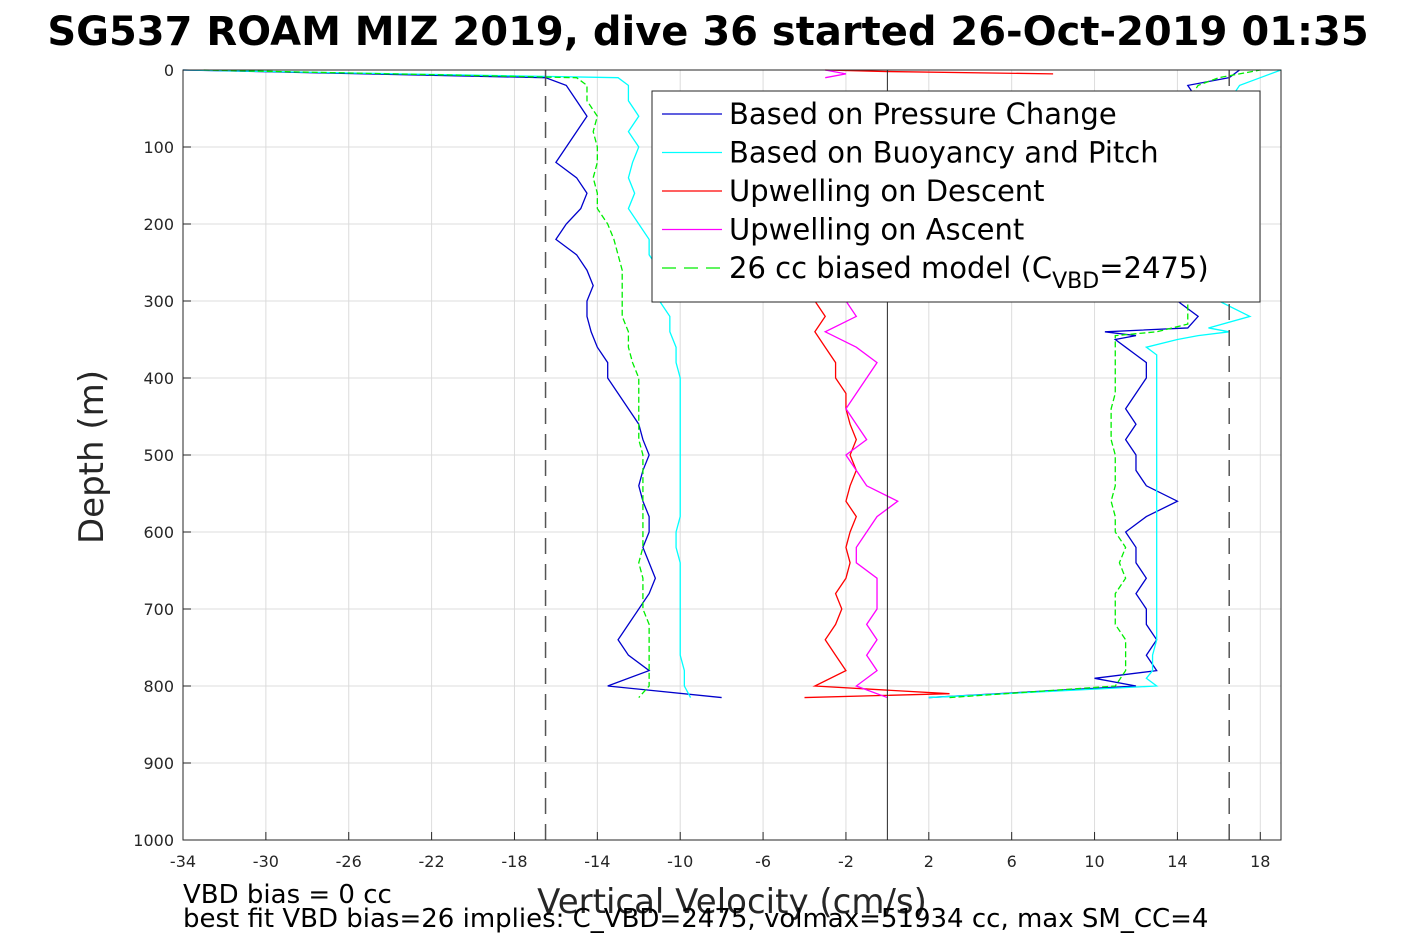 Image resolution: width=1417 pixels, height=945 pixels. Describe the element at coordinates (153, 840) in the screenshot. I see `y-tick-label: 1000` at that location.